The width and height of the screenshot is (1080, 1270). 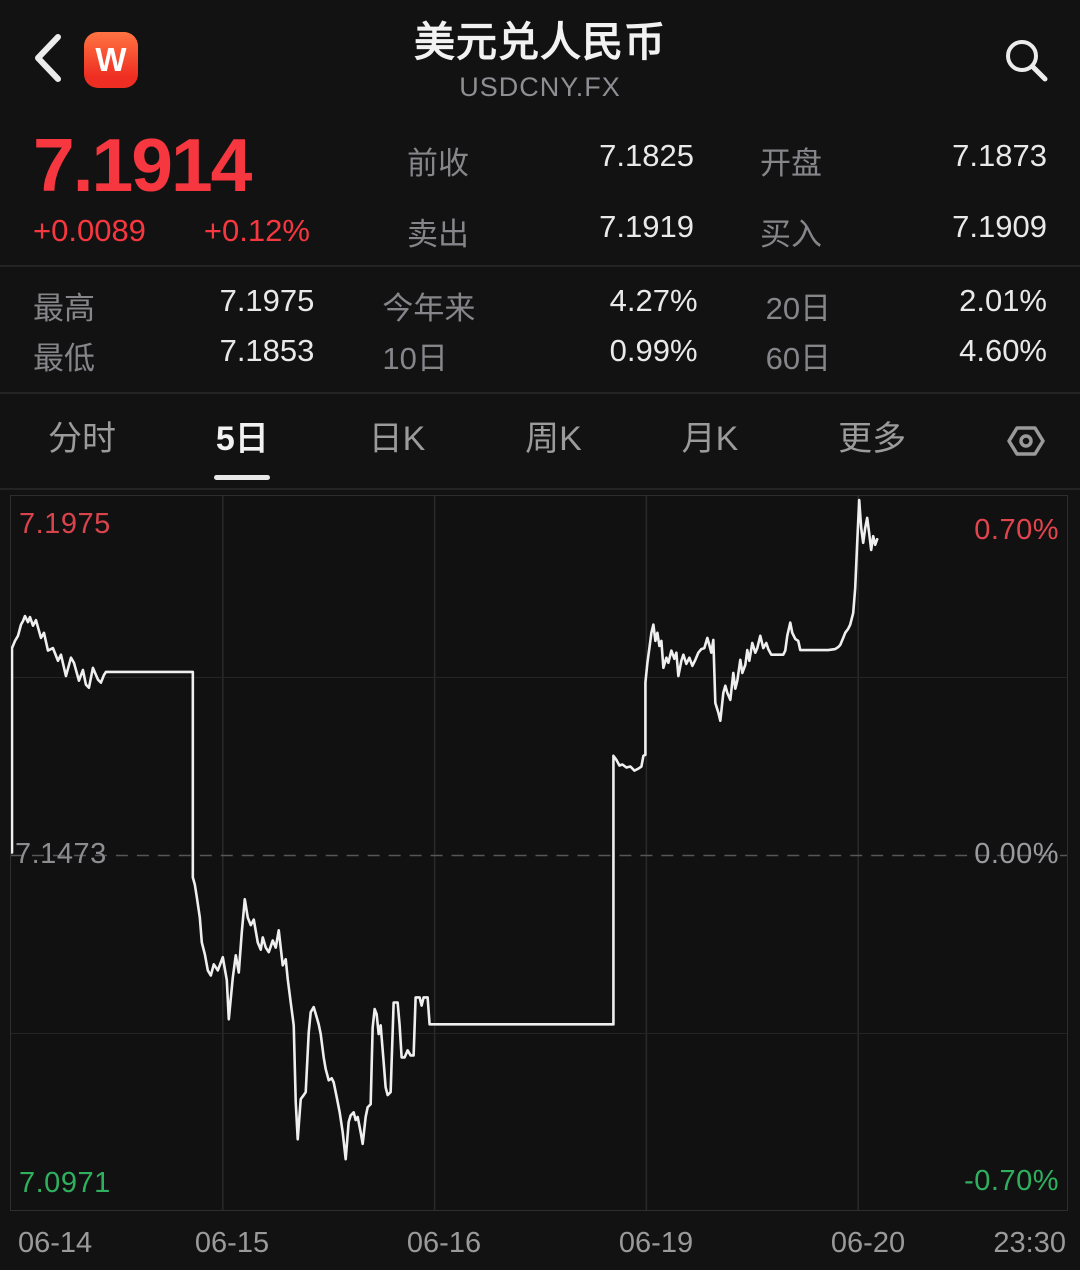 I want to click on stat-20day: 20日 2.01%, so click(x=906, y=305).